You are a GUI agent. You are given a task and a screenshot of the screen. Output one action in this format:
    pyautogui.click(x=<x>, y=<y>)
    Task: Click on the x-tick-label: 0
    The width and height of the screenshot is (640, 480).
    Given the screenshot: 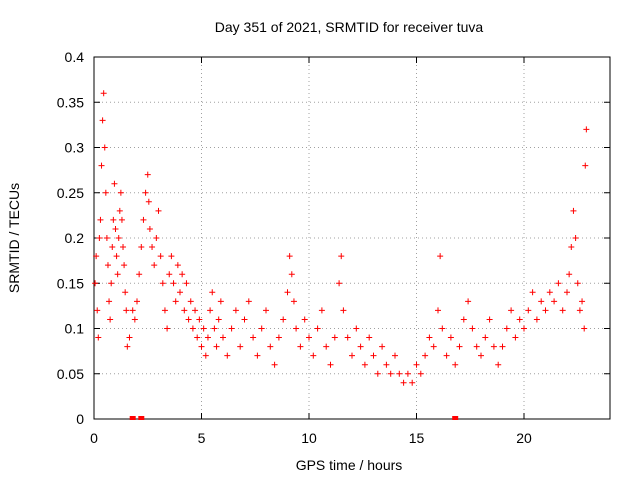 What is the action you would take?
    pyautogui.click(x=94, y=438)
    